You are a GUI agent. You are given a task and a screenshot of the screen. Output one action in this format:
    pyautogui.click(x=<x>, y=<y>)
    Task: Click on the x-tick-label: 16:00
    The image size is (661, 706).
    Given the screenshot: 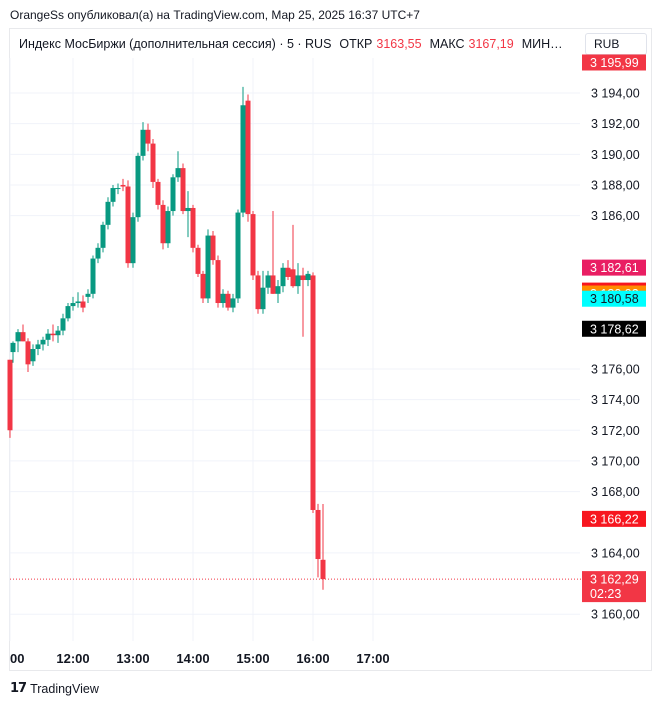 What is the action you would take?
    pyautogui.click(x=312, y=658)
    